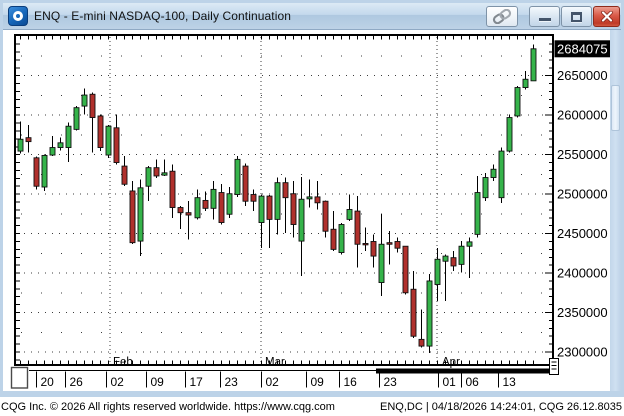 This screenshot has width=624, height=416. Describe the element at coordinates (582, 115) in the screenshot. I see `price-tick-label: 2600000` at that location.